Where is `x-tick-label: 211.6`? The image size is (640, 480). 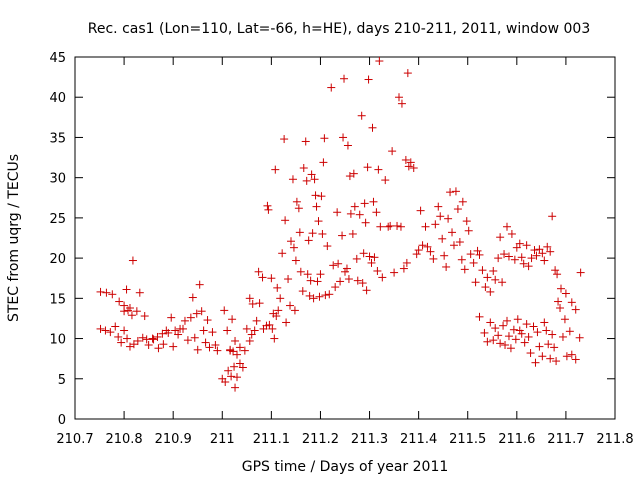 x-tick-label: 211.6 is located at coordinates (516, 439).